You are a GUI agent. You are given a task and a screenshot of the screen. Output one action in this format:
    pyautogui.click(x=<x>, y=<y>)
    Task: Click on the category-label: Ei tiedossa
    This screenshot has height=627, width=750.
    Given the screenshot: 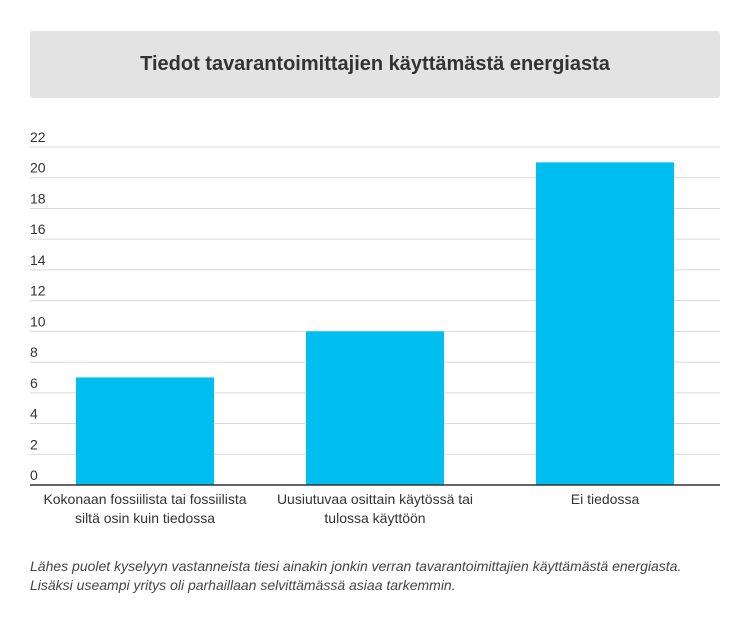 What is the action you would take?
    pyautogui.click(x=605, y=499)
    